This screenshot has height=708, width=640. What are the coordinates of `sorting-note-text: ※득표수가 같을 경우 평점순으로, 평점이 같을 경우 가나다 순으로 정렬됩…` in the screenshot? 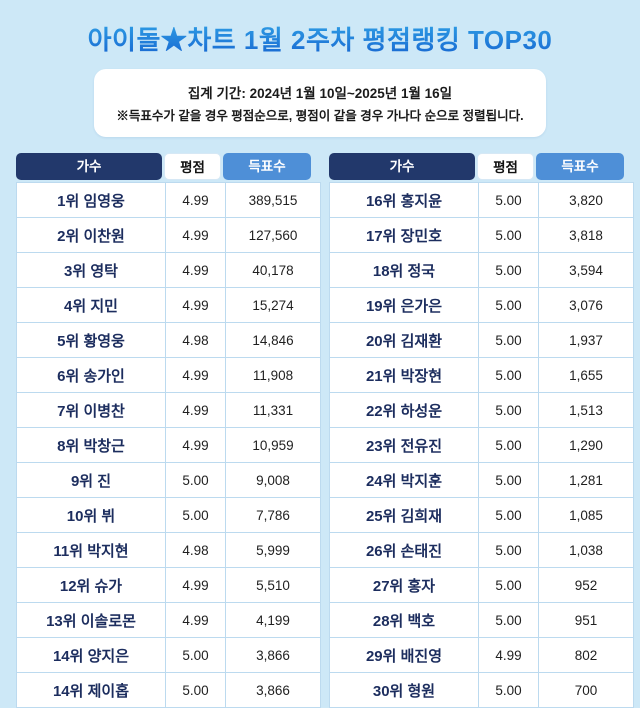 It's located at (320, 116).